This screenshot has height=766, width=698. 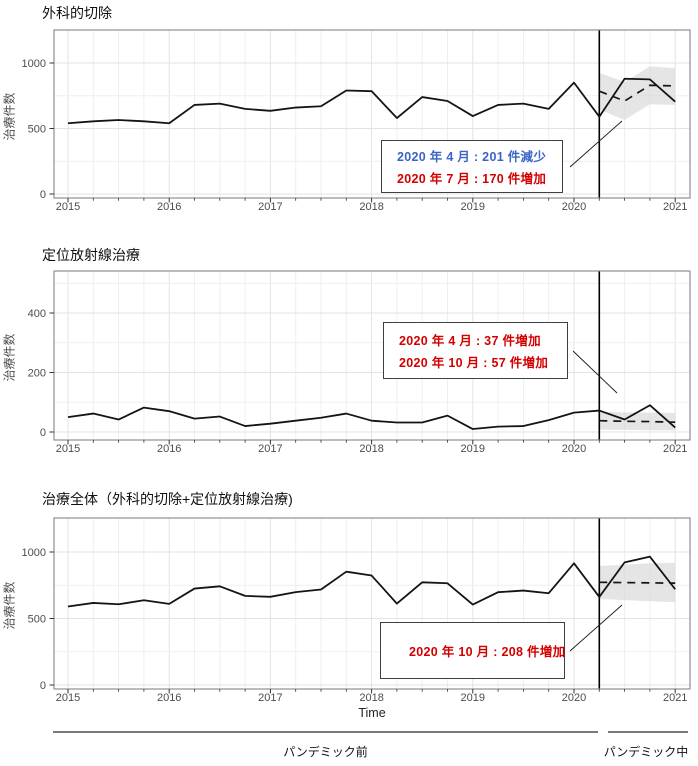 I want to click on chart1-annotation-line-2: 2020 年 7 月 : 170 件増加, so click(x=472, y=179).